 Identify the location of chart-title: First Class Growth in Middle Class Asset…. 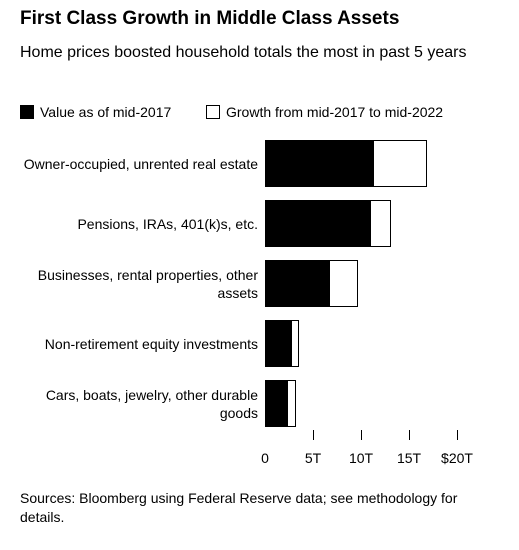
(210, 18).